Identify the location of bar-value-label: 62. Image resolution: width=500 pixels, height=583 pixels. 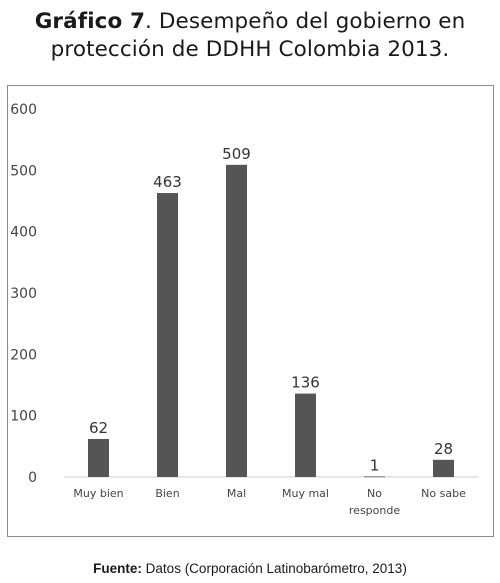
(98, 428).